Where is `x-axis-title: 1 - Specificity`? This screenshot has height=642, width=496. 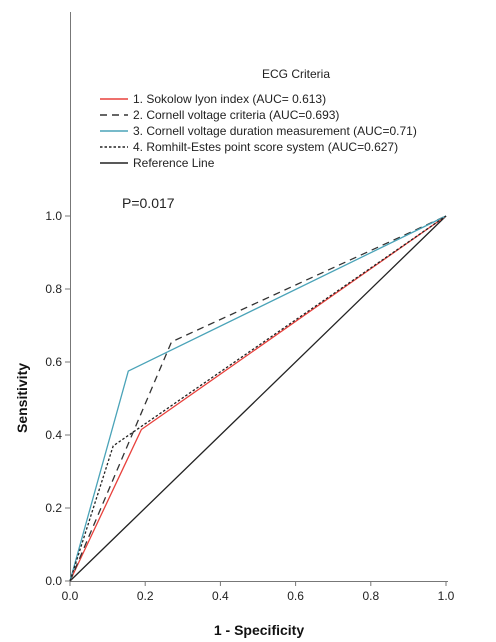 x-axis-title: 1 - Specificity is located at coordinates (259, 630).